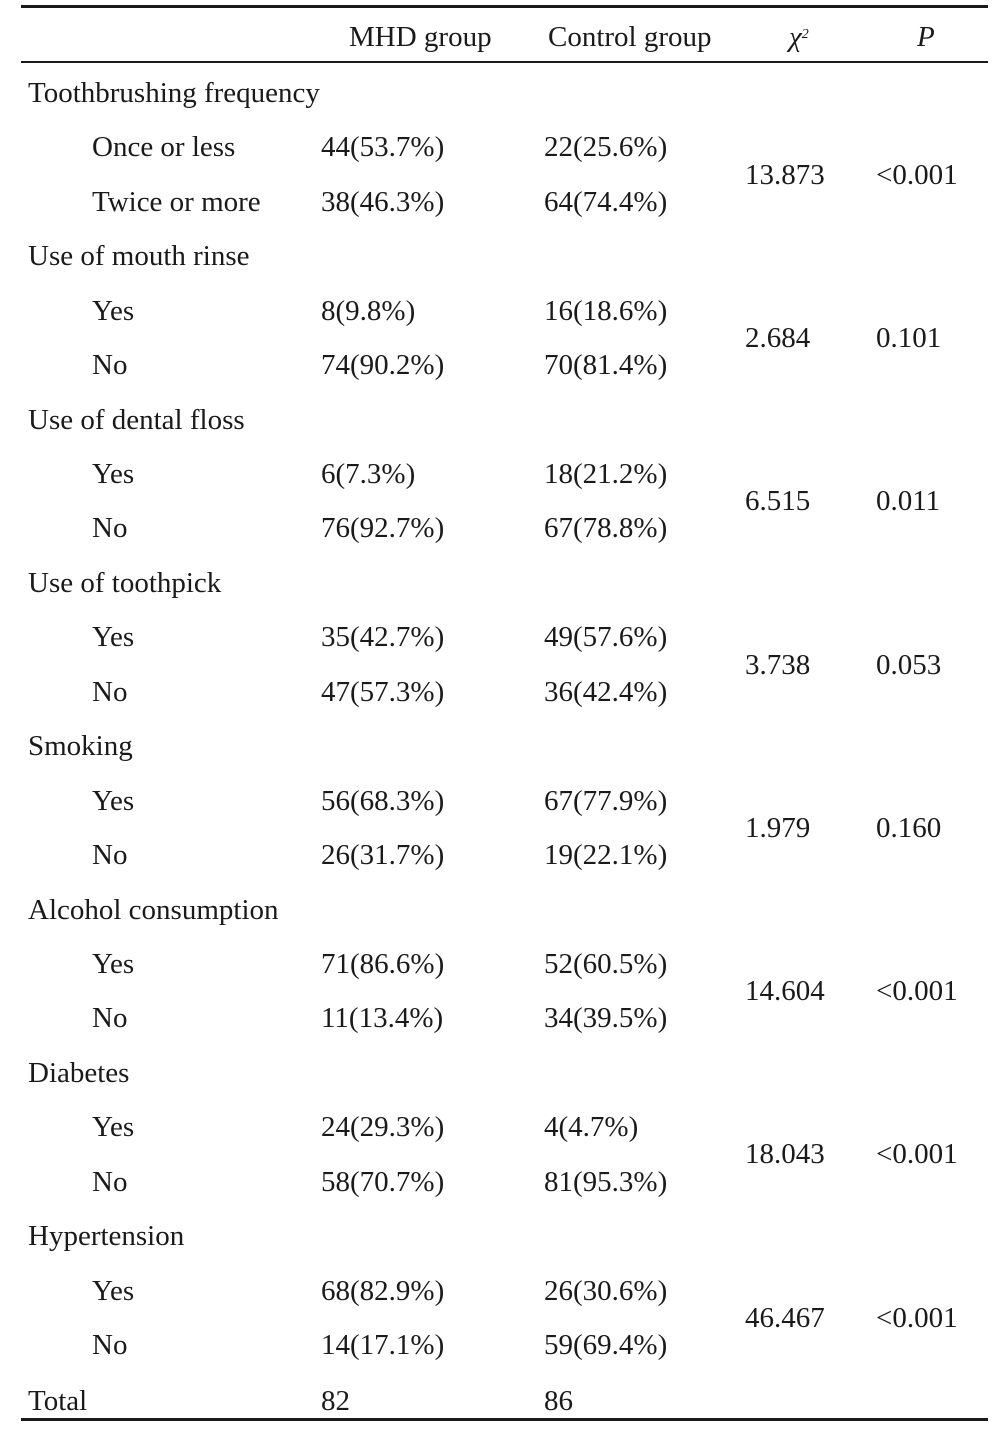 The image size is (1008, 1449). Describe the element at coordinates (909, 827) in the screenshot. I see `p-value: 0.160` at that location.